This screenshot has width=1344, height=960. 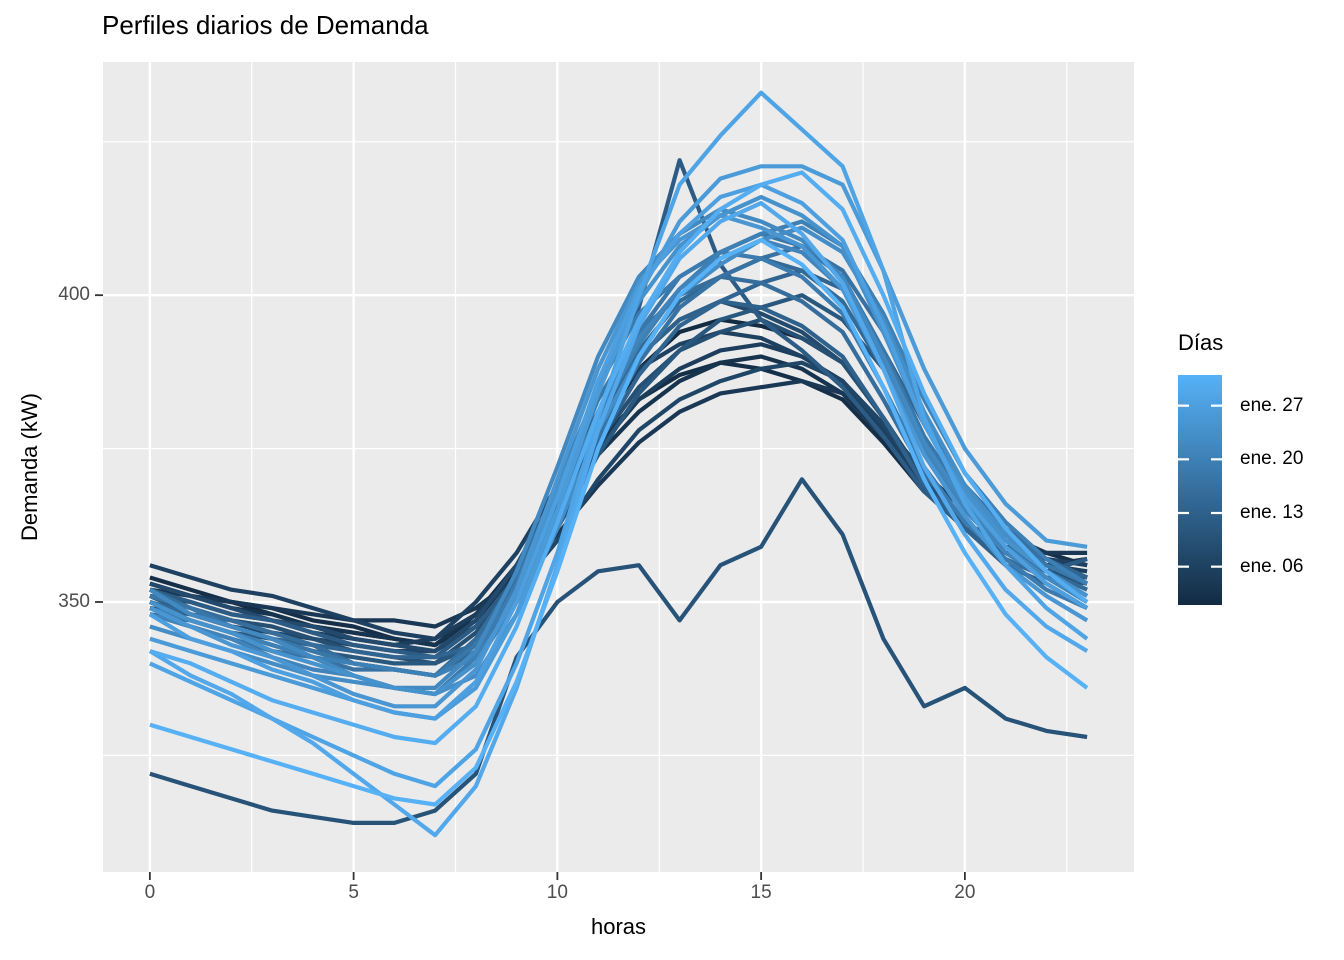 What do you see at coordinates (557, 892) in the screenshot?
I see `x-tick-label: 10` at bounding box center [557, 892].